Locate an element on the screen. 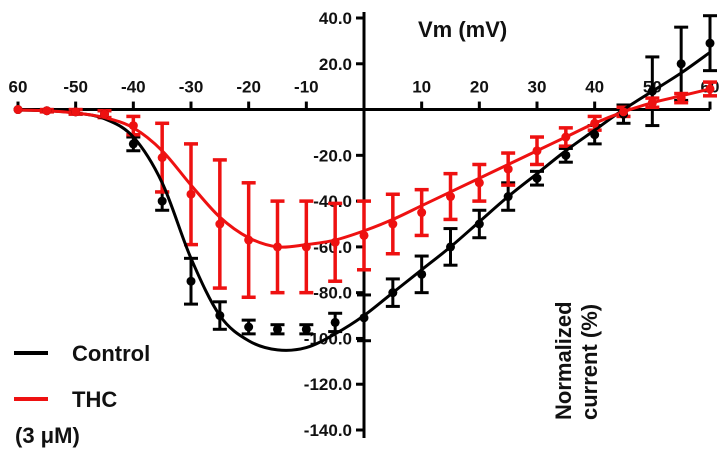  y-tick-label: -140.0 is located at coordinates (328, 430).